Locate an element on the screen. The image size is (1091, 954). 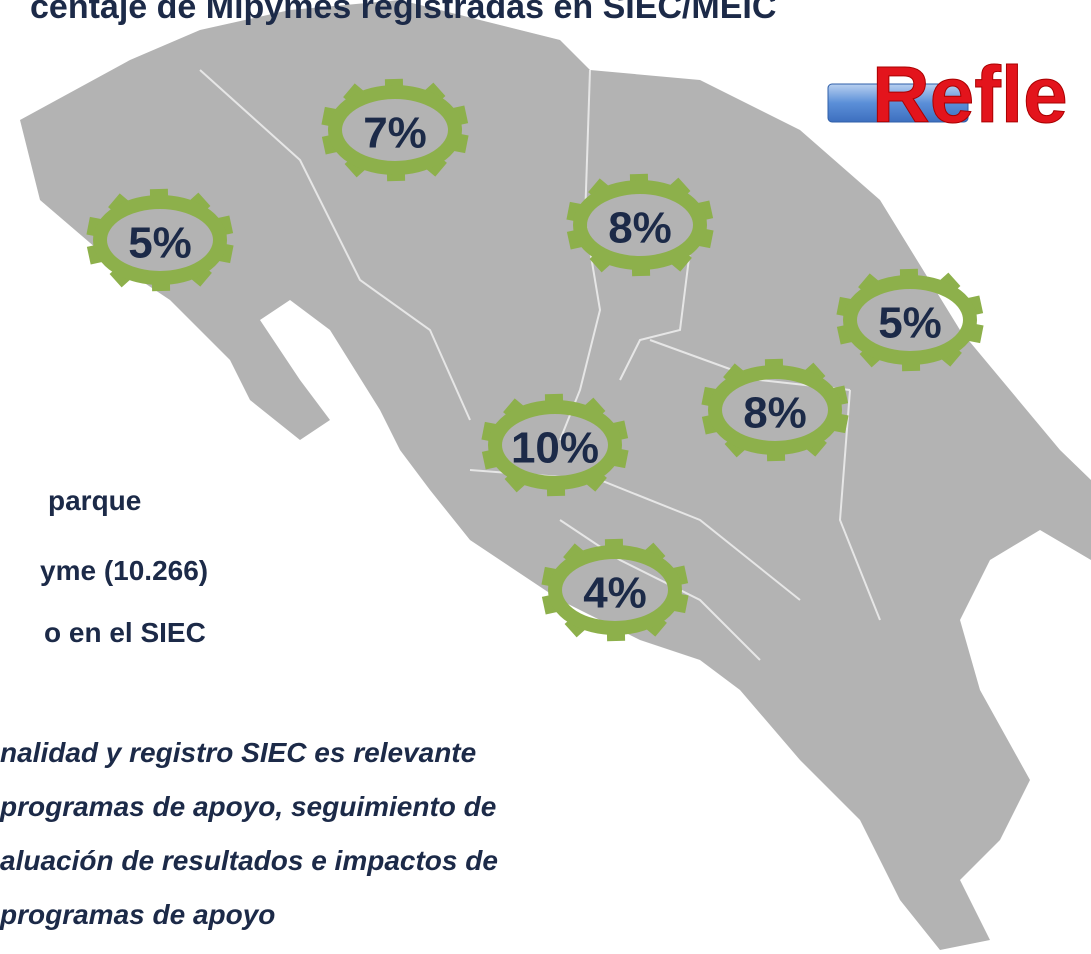
region-label: 10% is located at coordinates (555, 448).